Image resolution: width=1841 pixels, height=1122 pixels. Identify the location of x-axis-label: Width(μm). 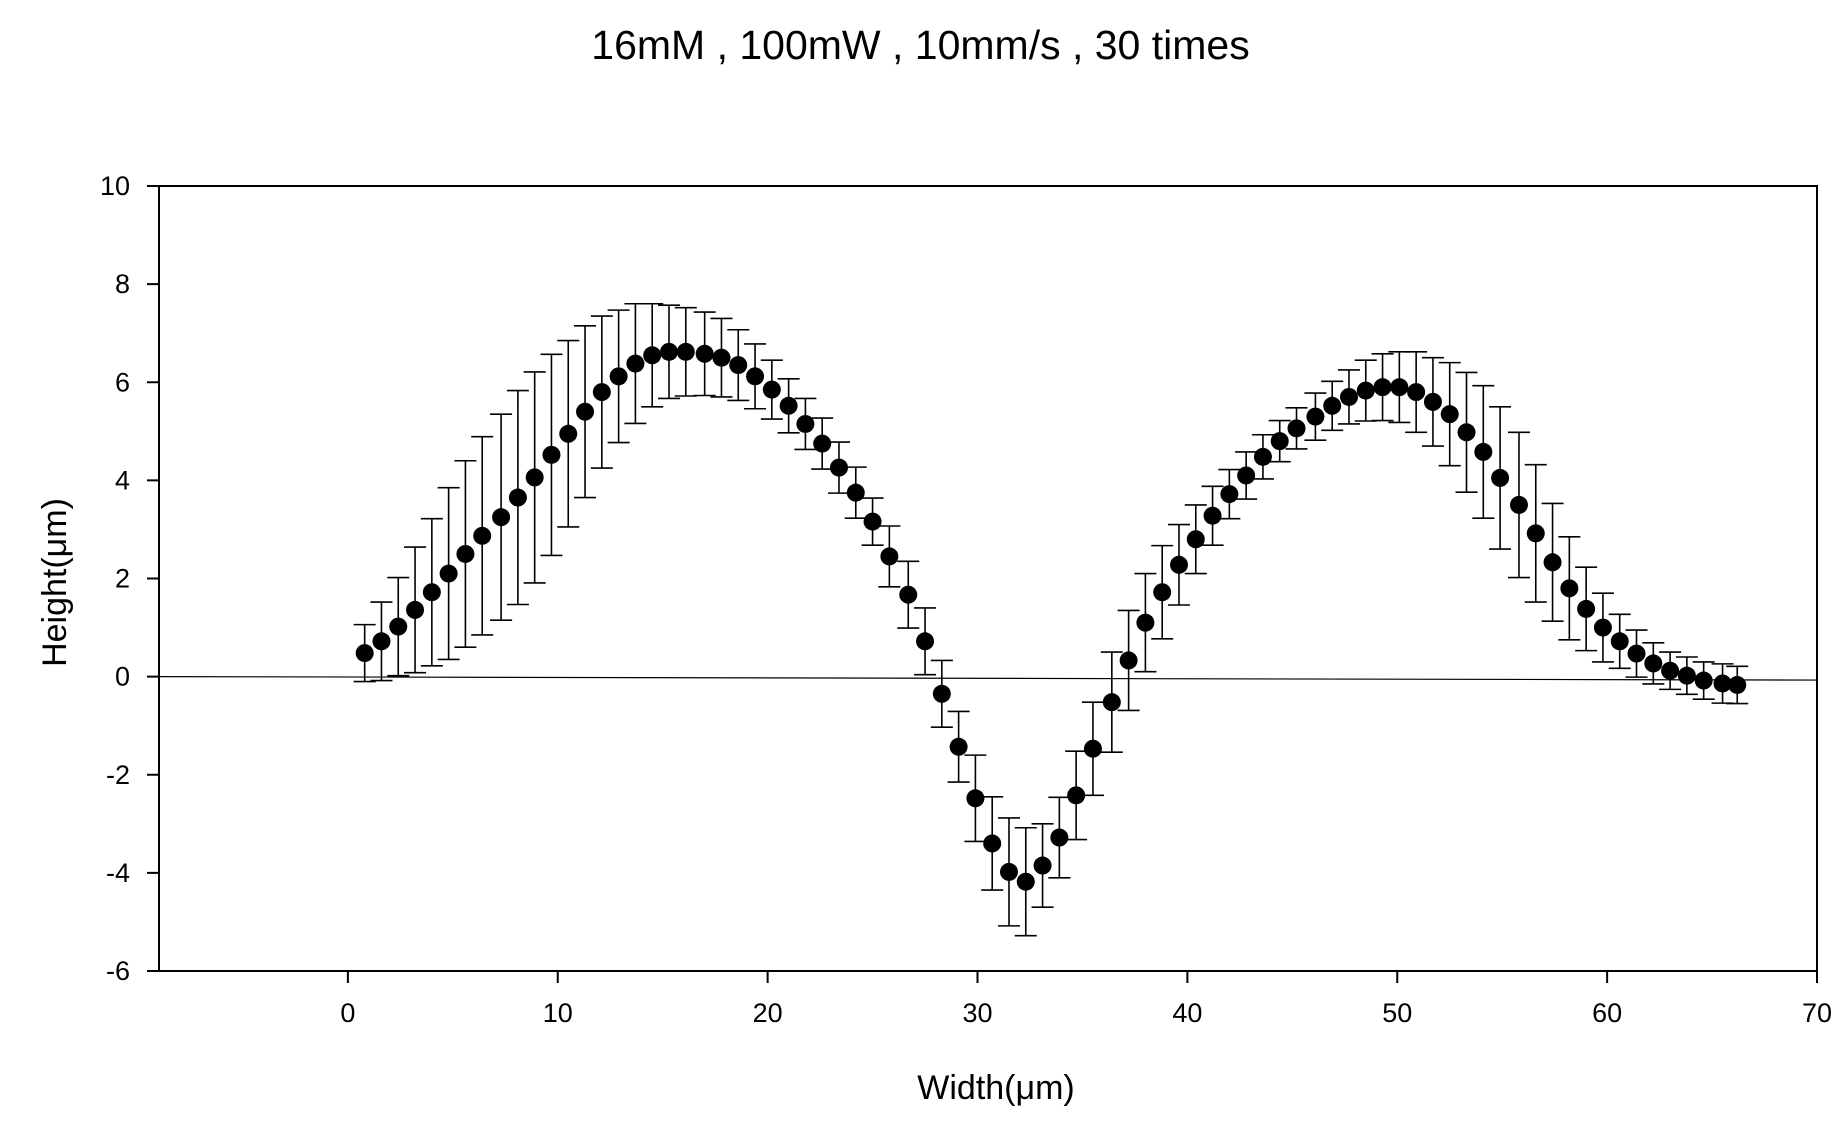
(995, 1088).